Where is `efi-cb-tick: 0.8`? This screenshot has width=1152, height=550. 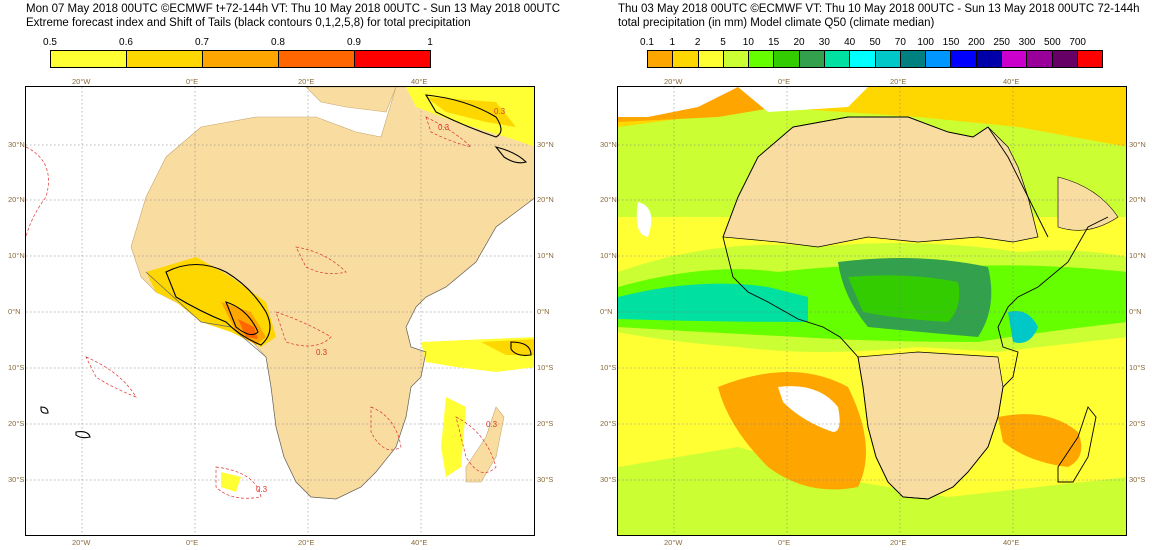 efi-cb-tick: 0.8 is located at coordinates (278, 42).